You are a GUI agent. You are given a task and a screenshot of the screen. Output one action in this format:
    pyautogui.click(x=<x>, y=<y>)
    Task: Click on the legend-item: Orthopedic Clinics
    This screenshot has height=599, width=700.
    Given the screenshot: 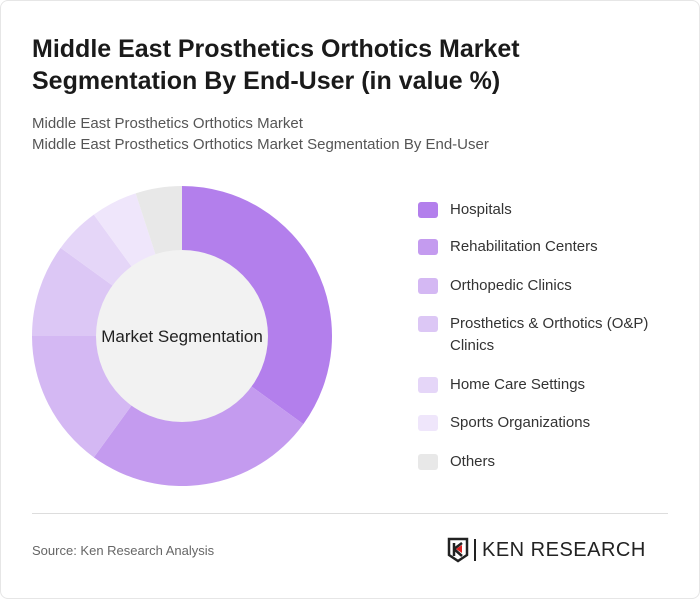 What is the action you would take?
    pyautogui.click(x=553, y=286)
    